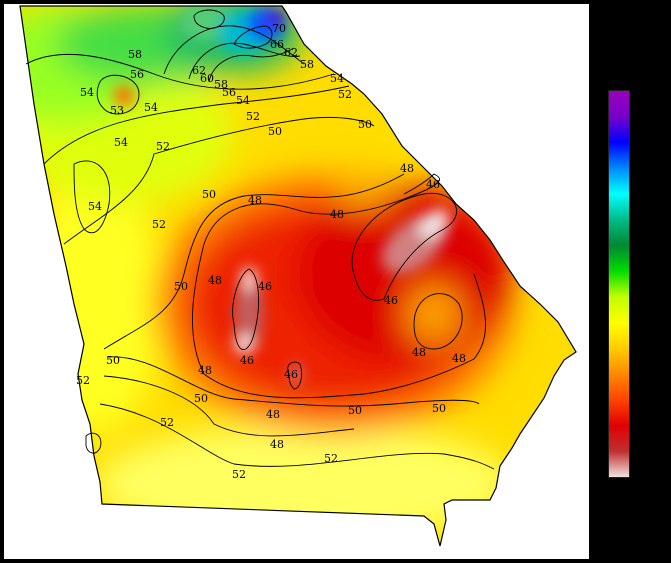 The width and height of the screenshot is (671, 563). What do you see at coordinates (619, 284) in the screenshot?
I see `colorbar` at bounding box center [619, 284].